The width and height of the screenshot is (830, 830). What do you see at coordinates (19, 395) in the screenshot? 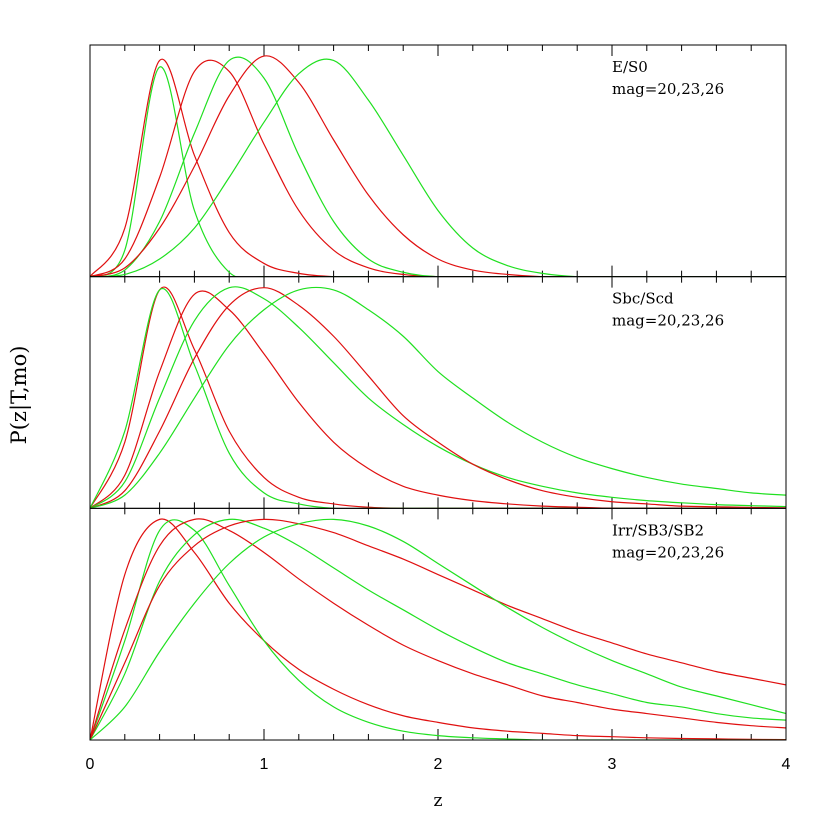
I see `y-axis-label: P(z|T,mo)` at bounding box center [19, 395].